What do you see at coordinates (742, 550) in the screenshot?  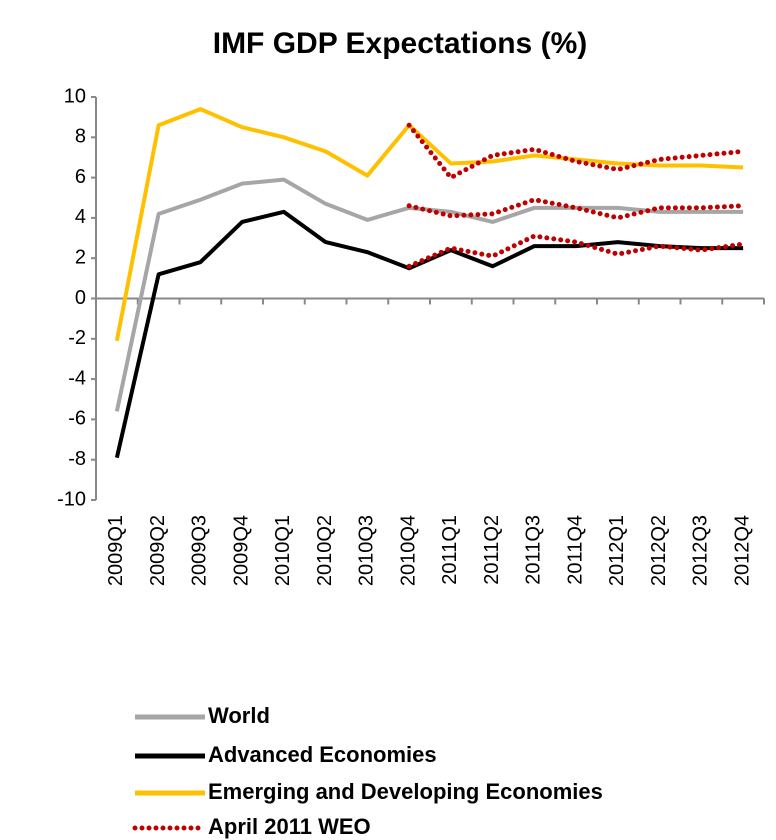 I see `x-tick-label: 2012Q4` at bounding box center [742, 550].